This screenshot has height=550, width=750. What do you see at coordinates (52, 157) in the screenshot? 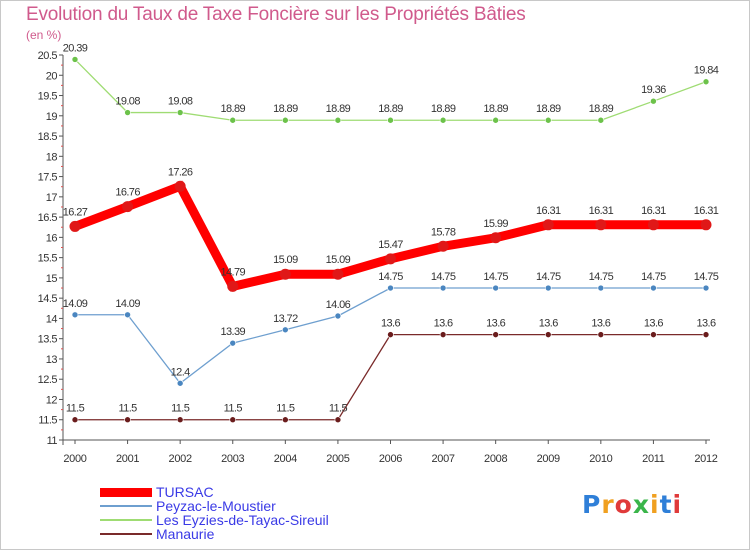
I see `y-tick-label: 18` at bounding box center [52, 157].